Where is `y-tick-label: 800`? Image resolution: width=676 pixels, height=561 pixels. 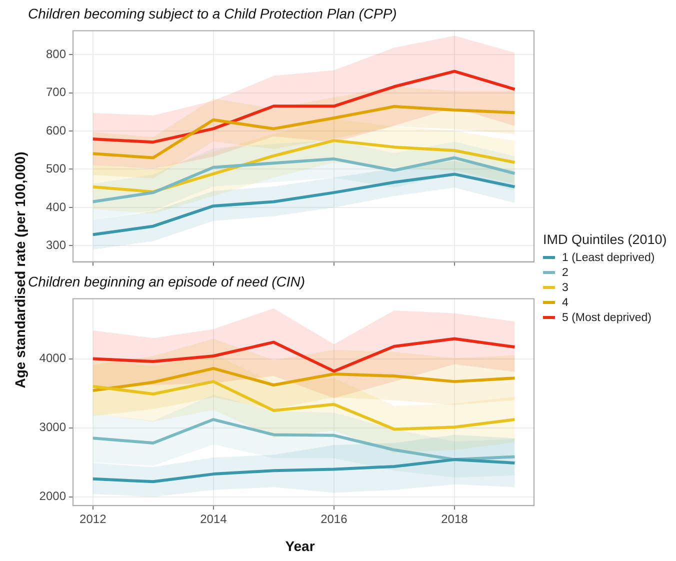 y-tick-label: 800 is located at coordinates (56, 53).